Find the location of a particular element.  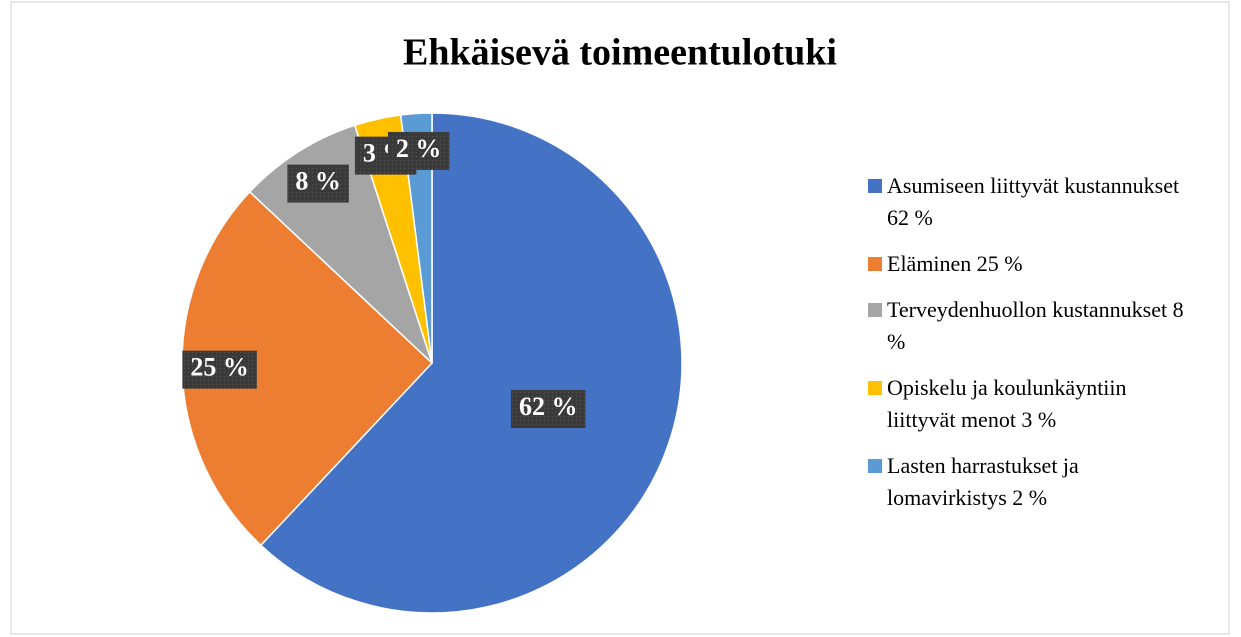

data-label-text: 25 % is located at coordinates (219, 367).